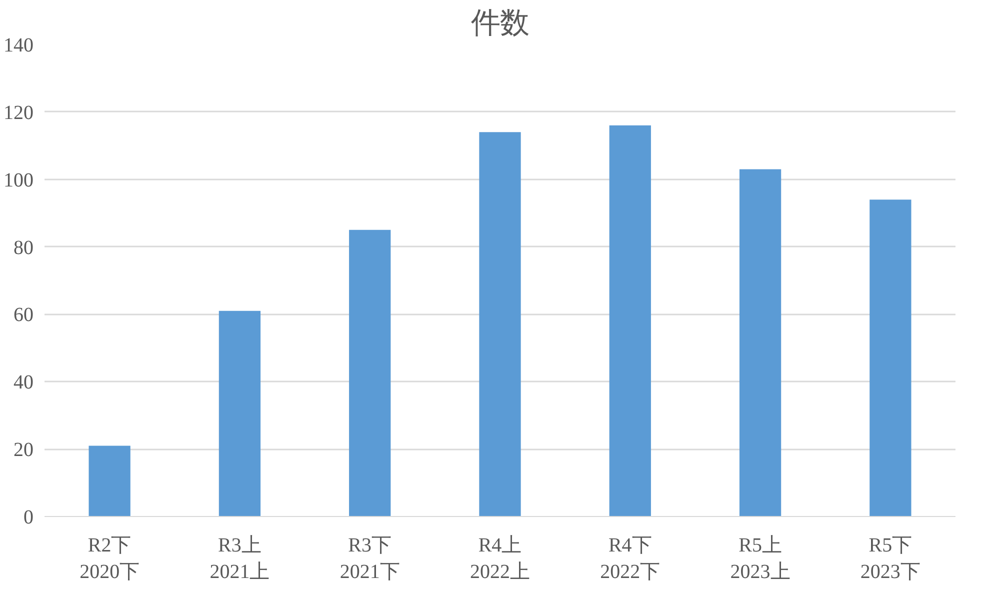  What do you see at coordinates (370, 558) in the screenshot?
I see `x-tick-label: R3下 2021下` at bounding box center [370, 558].